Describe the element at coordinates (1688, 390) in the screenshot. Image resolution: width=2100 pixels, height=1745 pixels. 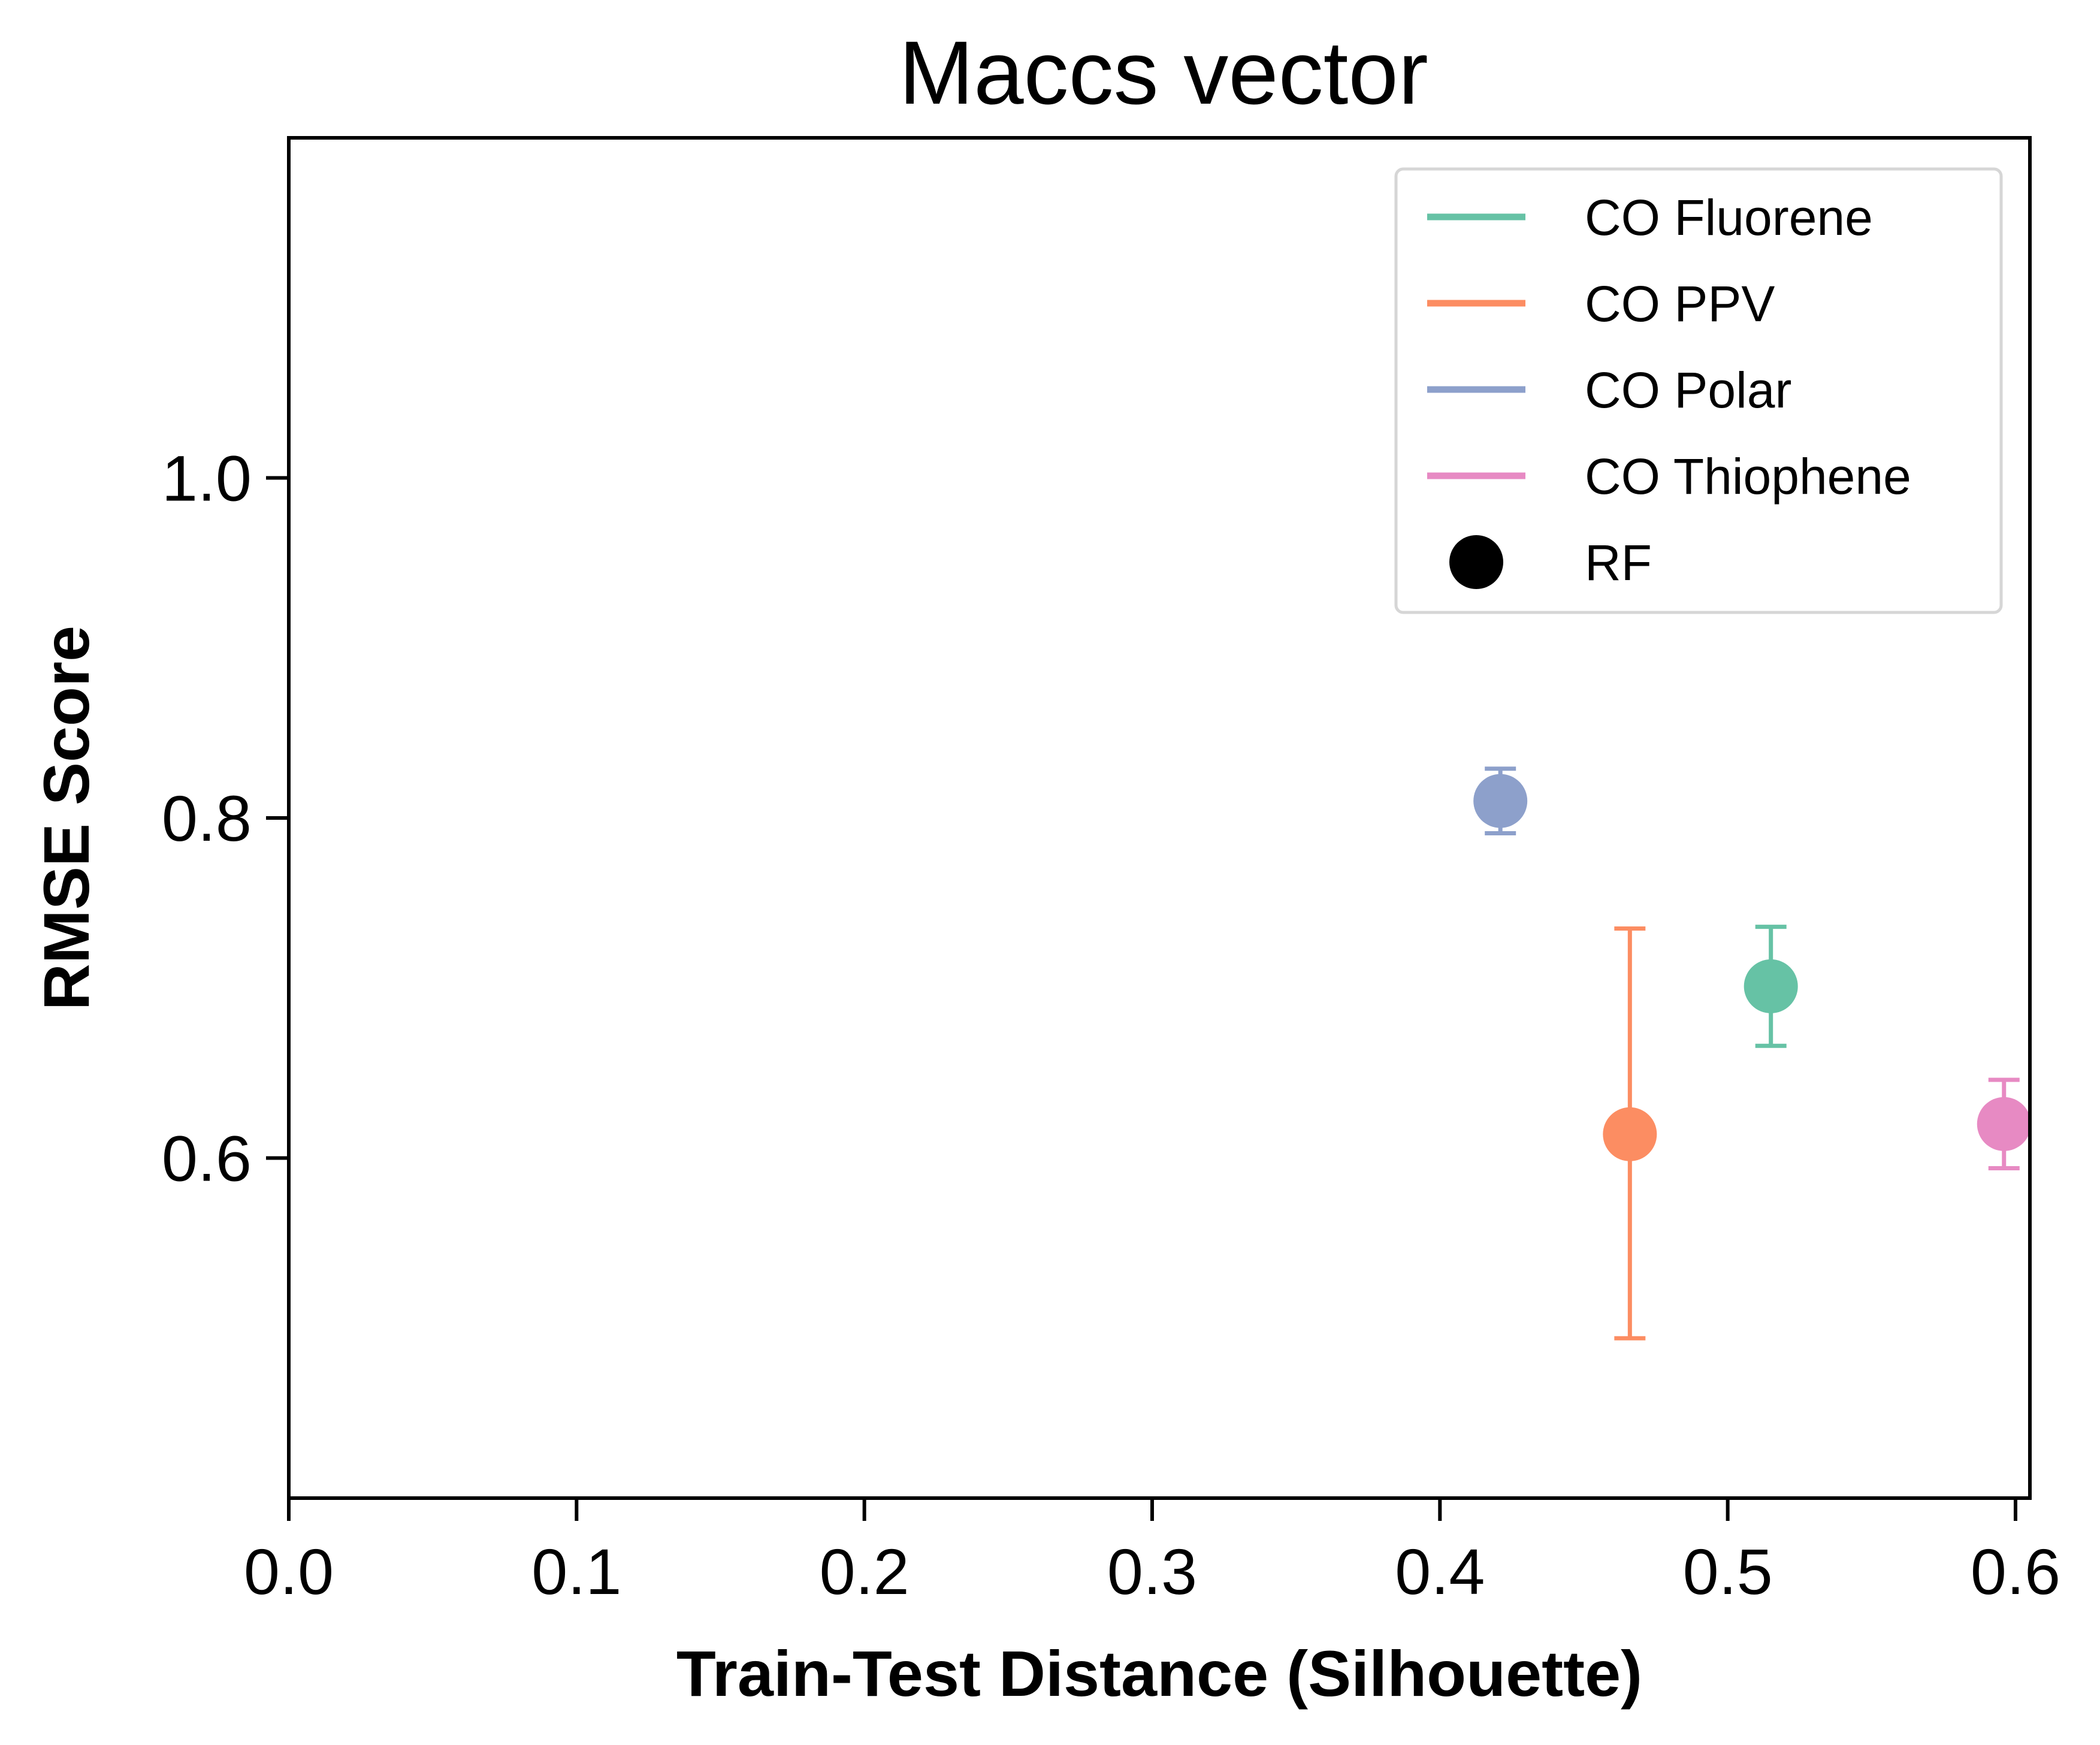
I see `legend-label: CO Polar` at that location.